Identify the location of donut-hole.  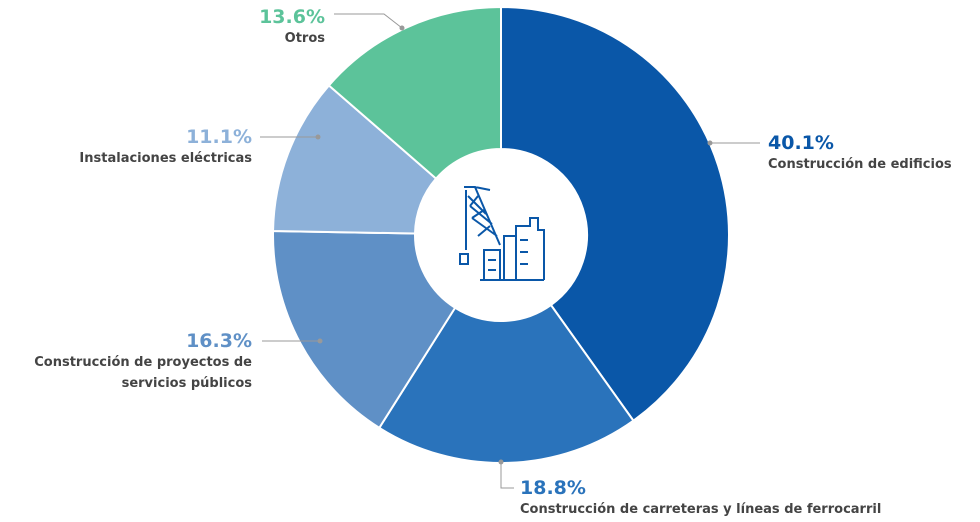
(501, 235).